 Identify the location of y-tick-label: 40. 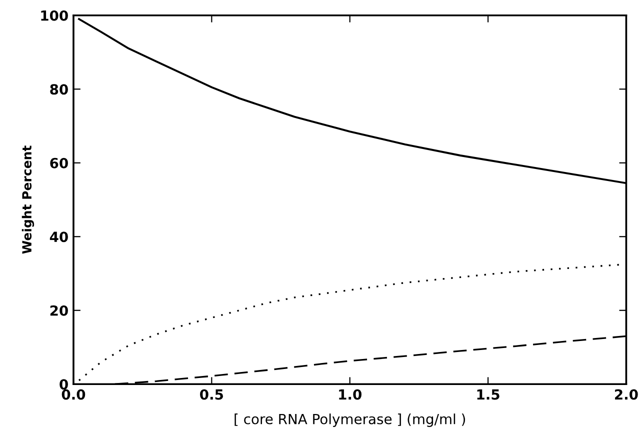
(59, 237).